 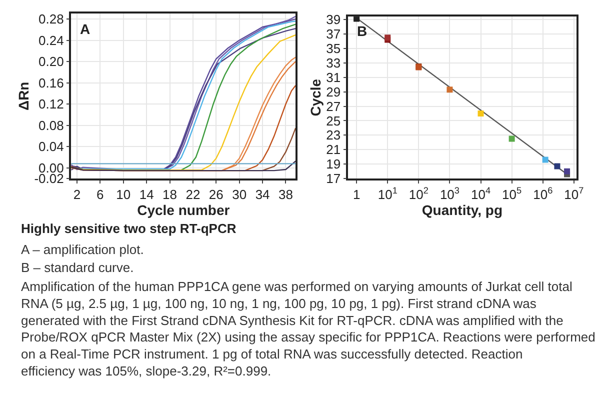 I want to click on x-tick-label: 14, so click(x=146, y=194).